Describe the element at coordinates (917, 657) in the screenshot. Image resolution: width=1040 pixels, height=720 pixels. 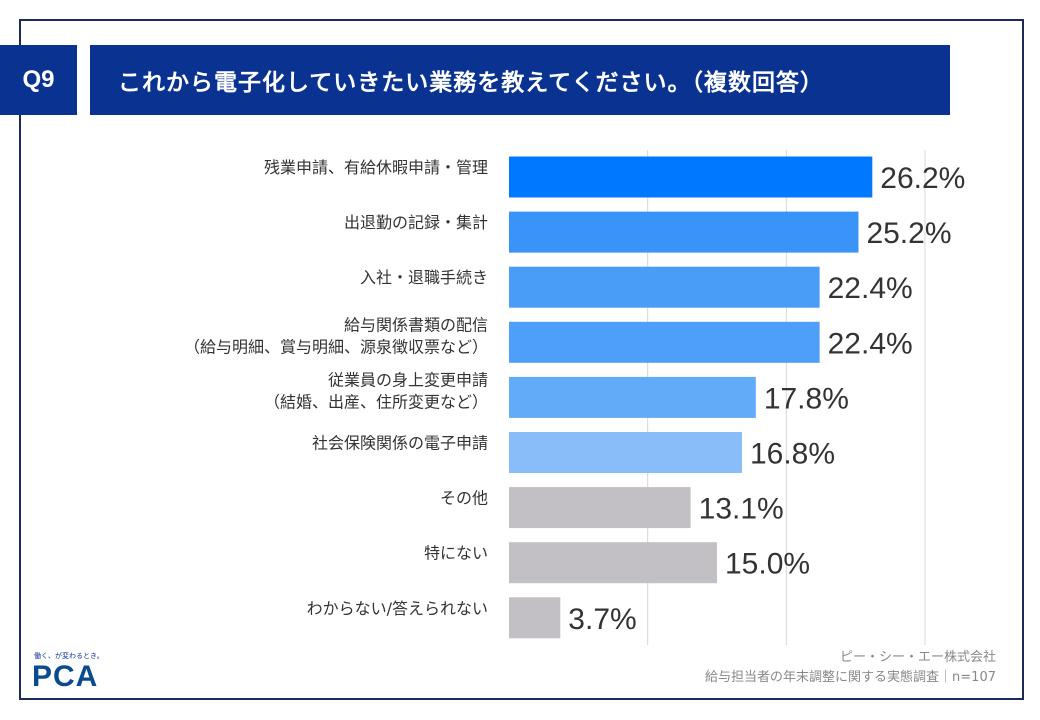
I see `company-name: ピー・シー・エー株式会社` at that location.